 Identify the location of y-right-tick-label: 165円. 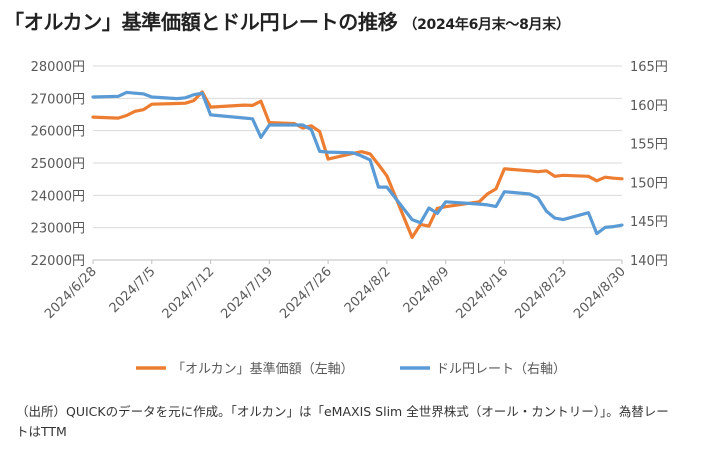
(649, 67).